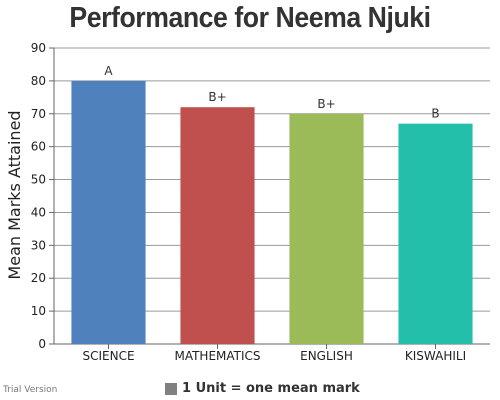  What do you see at coordinates (38, 180) in the screenshot?
I see `y-tick-label: 50` at bounding box center [38, 180].